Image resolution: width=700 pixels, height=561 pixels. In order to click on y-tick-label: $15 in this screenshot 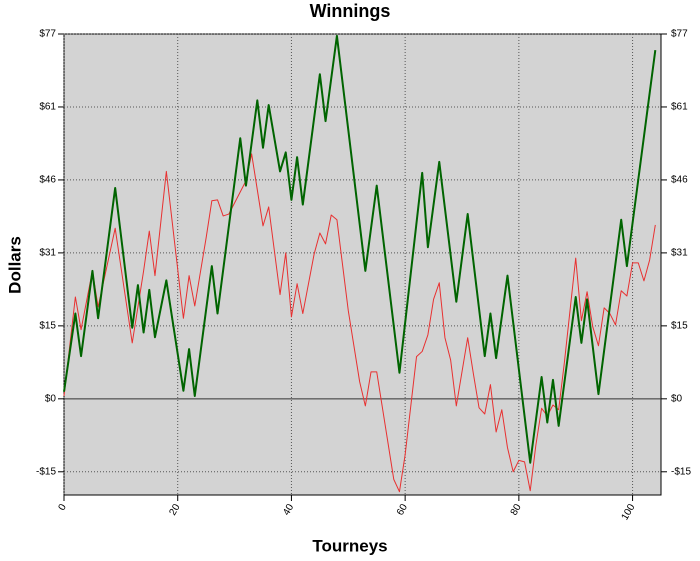, I will do `click(47, 325)`.